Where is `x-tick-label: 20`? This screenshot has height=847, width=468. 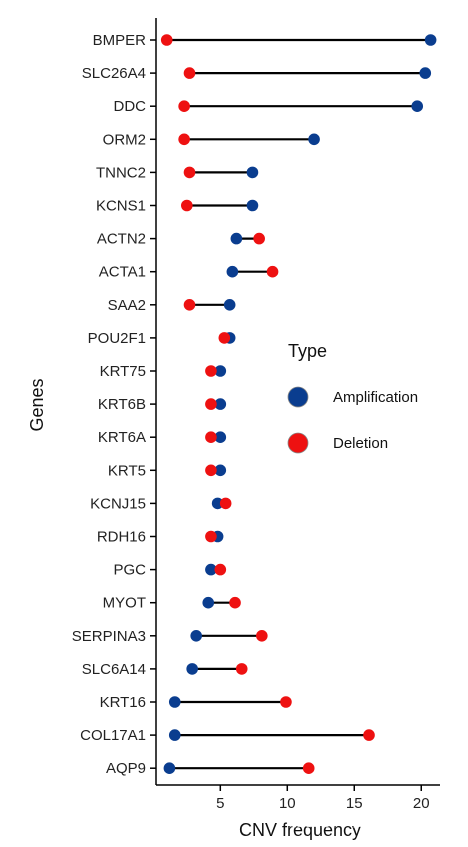
x-tick-label: 20 is located at coordinates (421, 803).